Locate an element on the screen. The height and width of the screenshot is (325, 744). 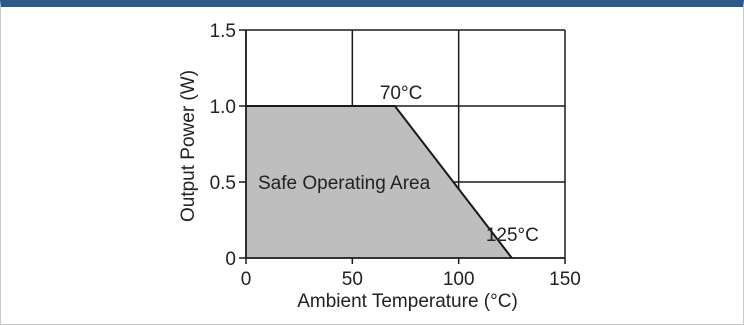
y-axis-title: Output Power (W) is located at coordinates (188, 146).